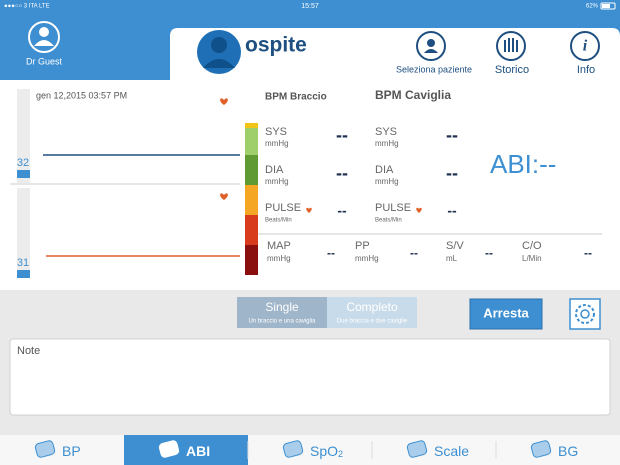 The height and width of the screenshot is (465, 620). I want to click on reading-label: C/O, so click(532, 246).